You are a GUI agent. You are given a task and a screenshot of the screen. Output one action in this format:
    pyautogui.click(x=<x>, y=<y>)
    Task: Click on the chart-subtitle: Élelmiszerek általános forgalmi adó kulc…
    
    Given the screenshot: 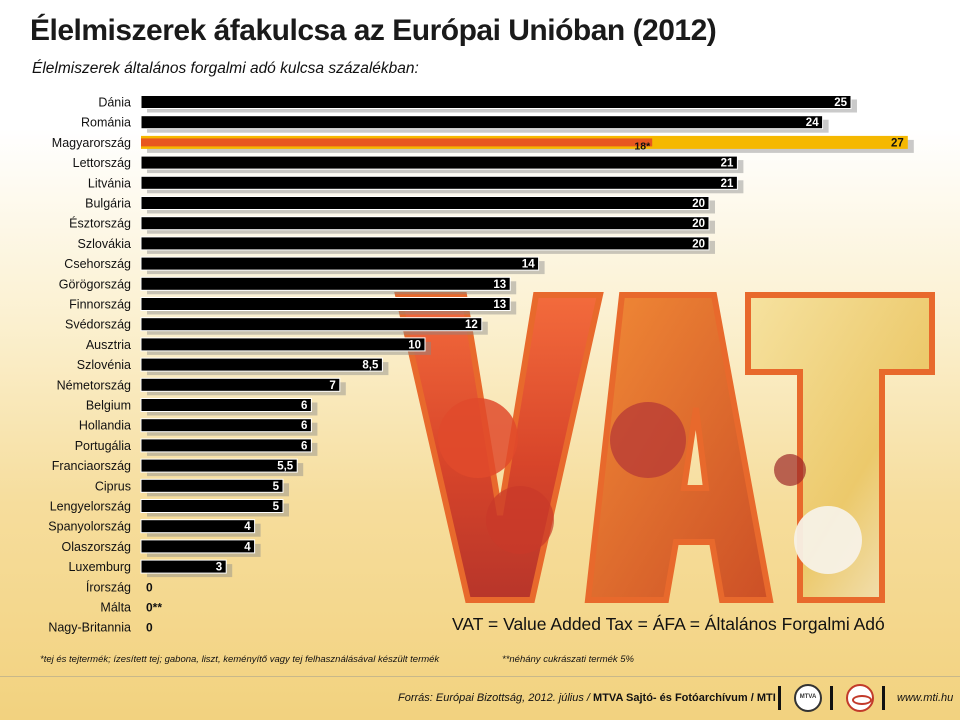 What is the action you would take?
    pyautogui.click(x=225, y=68)
    